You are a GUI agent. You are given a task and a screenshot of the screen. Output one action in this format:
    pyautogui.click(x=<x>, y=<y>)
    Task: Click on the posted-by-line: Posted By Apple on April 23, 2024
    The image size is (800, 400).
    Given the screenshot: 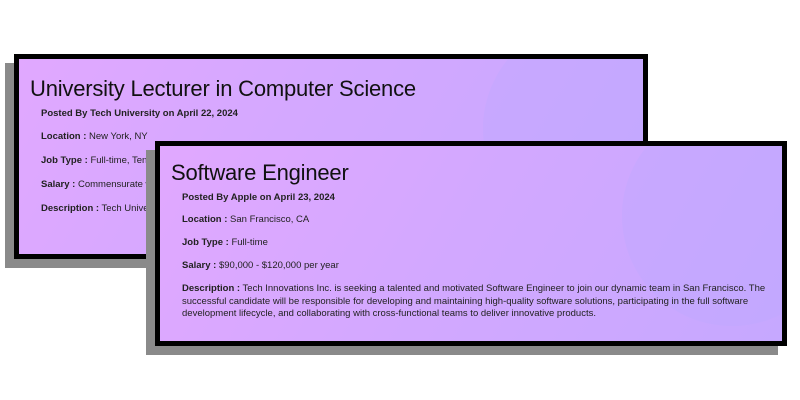 What is the action you would take?
    pyautogui.click(x=258, y=197)
    